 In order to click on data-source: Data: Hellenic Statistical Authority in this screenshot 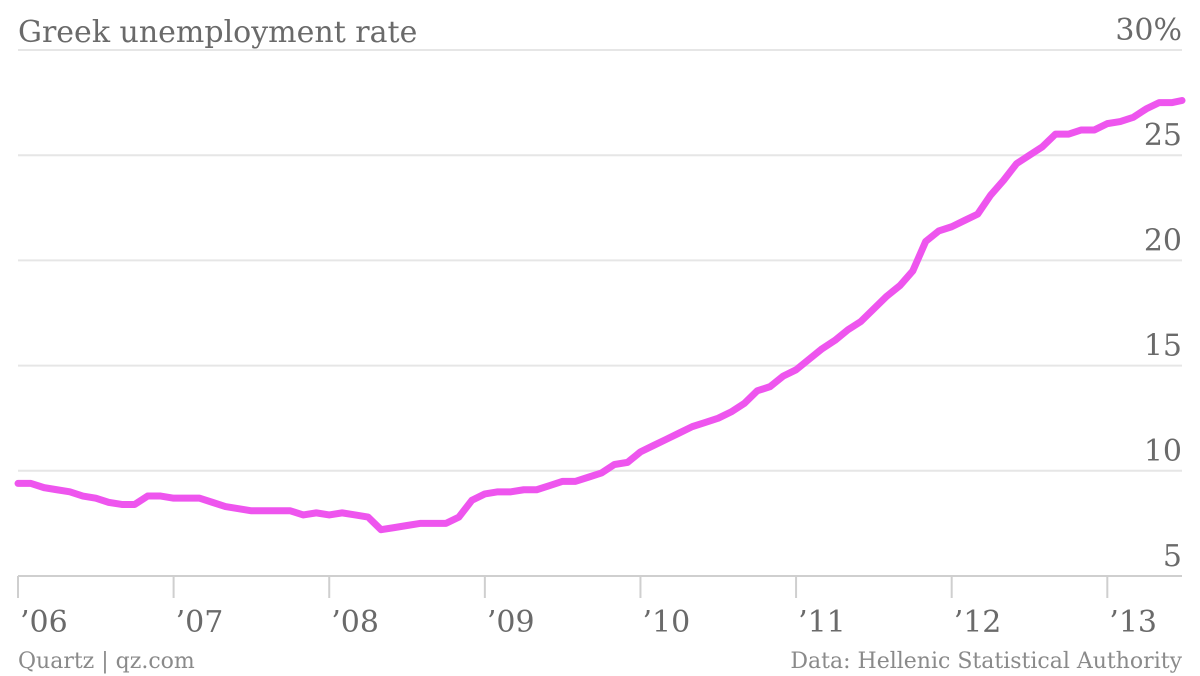, I will do `click(986, 661)`.